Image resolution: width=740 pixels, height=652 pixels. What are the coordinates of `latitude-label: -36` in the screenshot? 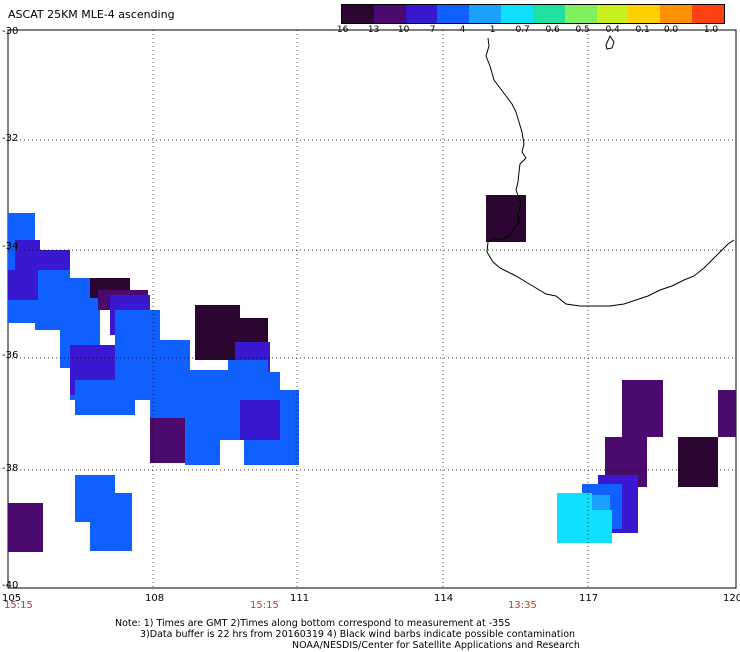 It's located at (10, 355).